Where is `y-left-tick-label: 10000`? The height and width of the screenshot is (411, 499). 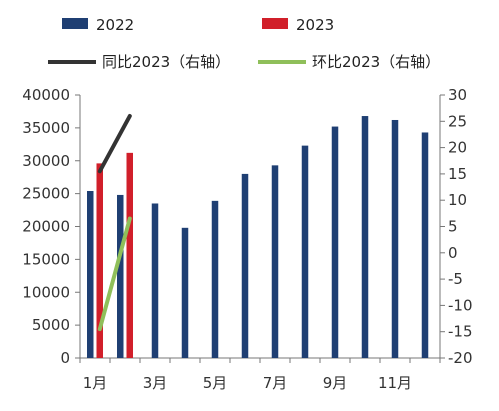
y-left-tick-label: 10000 is located at coordinates (46, 292).